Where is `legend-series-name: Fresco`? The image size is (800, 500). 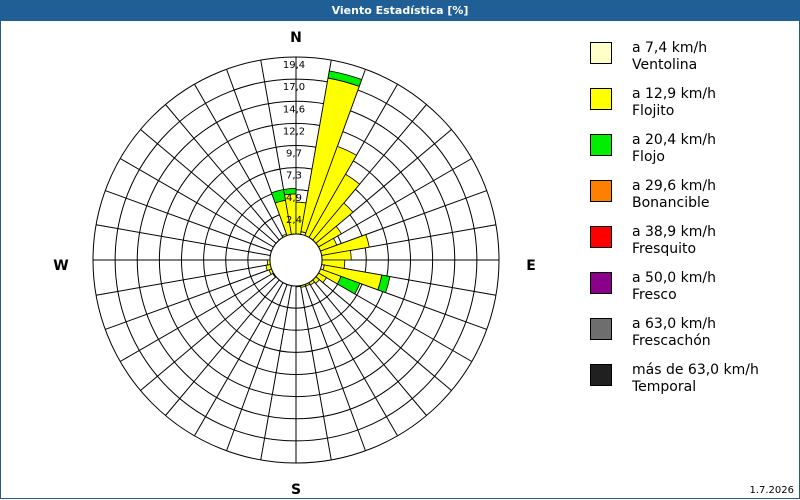
legend-series-name: Fresco is located at coordinates (654, 295).